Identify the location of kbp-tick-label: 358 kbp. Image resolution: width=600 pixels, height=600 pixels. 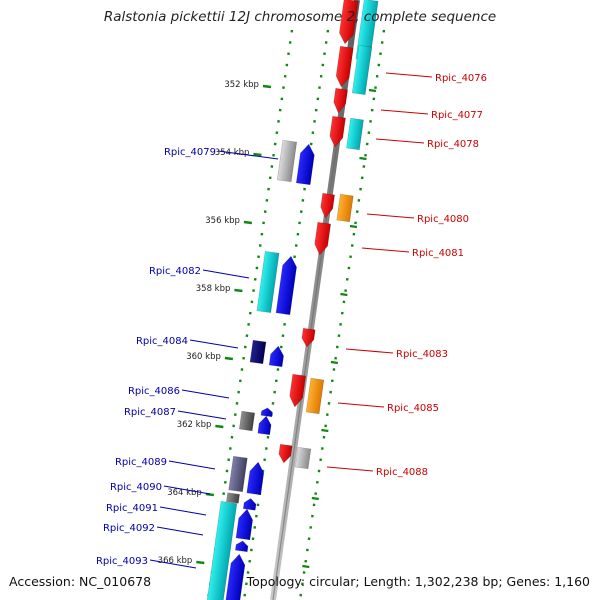
(213, 289).